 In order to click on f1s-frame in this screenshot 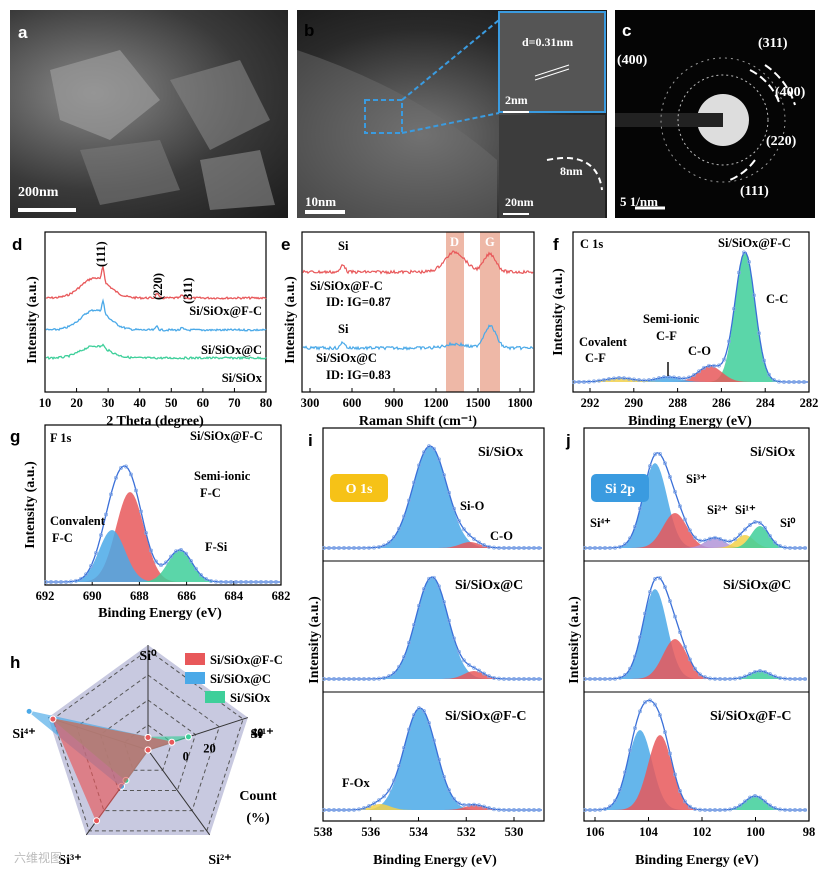, I will do `click(163, 505)`.